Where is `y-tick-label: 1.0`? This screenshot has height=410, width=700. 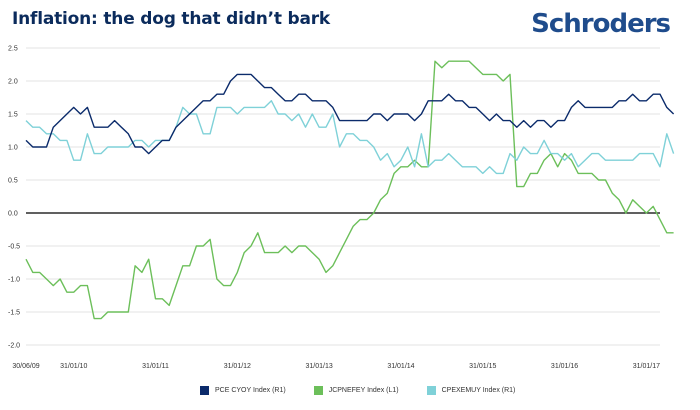
y-tick-label: 1.0 is located at coordinates (13, 148).